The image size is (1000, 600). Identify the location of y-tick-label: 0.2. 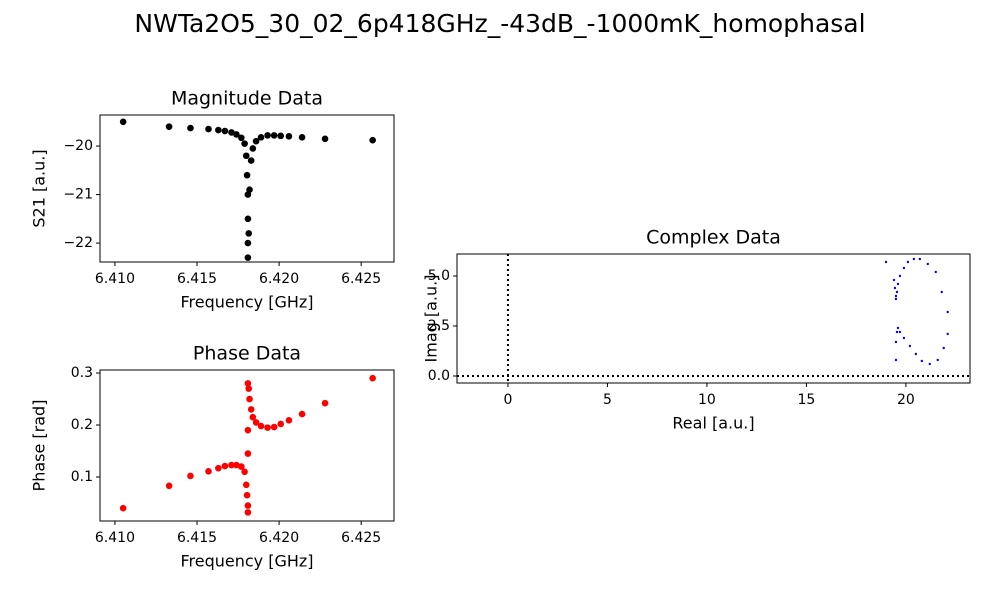
(82, 425).